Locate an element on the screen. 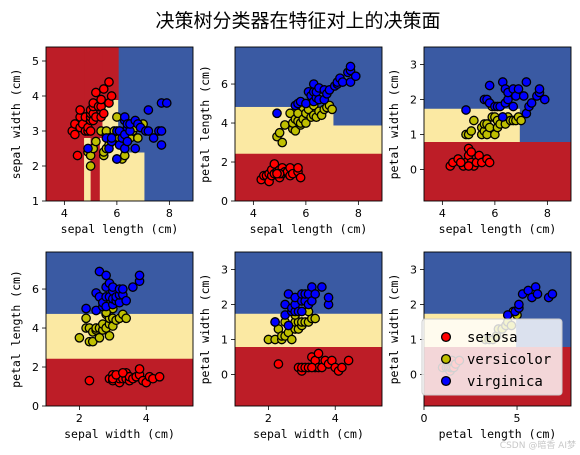 Image resolution: width=580 pixels, height=455 pixels. x-tick-label: 0 is located at coordinates (424, 418).